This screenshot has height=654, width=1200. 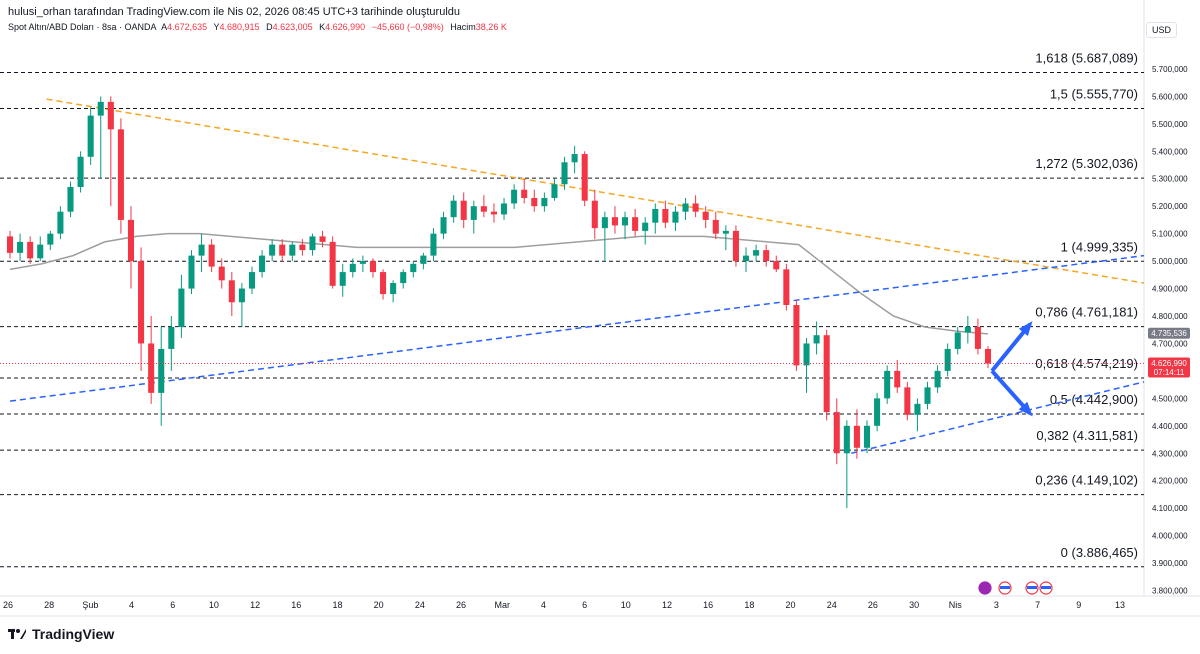 What do you see at coordinates (1078, 605) in the screenshot?
I see `x-tick-label: 9` at bounding box center [1078, 605].